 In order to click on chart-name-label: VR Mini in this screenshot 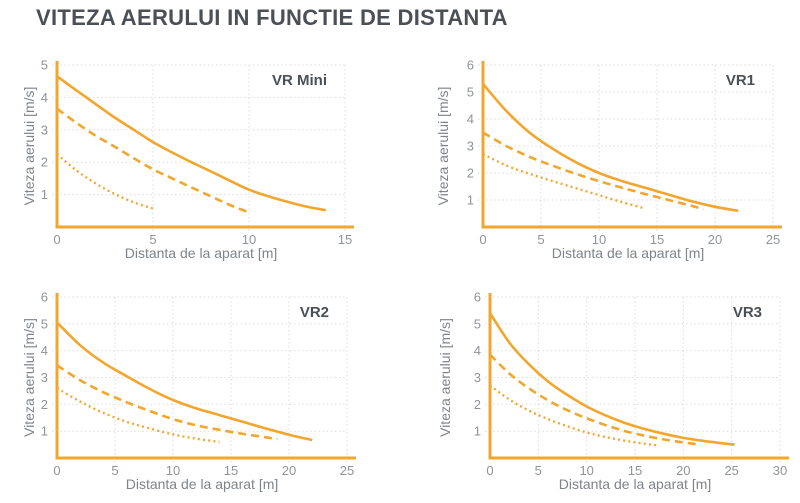, I will do `click(299, 80)`.